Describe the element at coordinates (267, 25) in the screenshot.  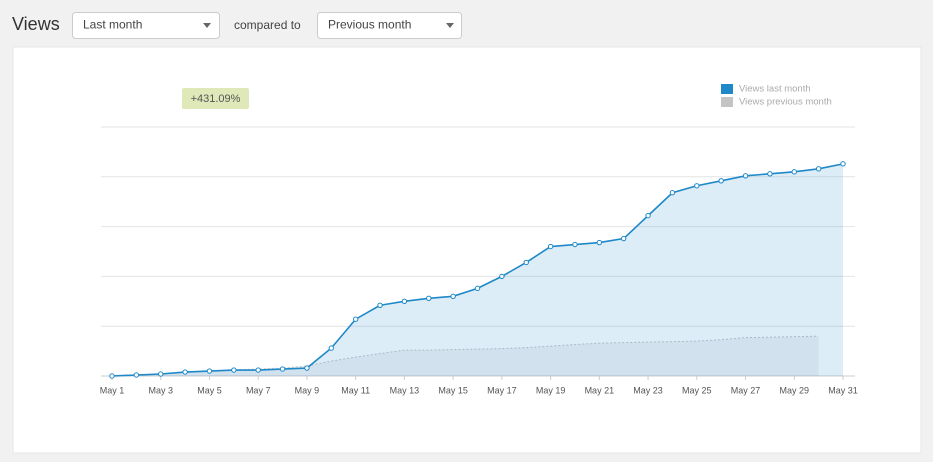
I see `compare-label: compared to` at that location.